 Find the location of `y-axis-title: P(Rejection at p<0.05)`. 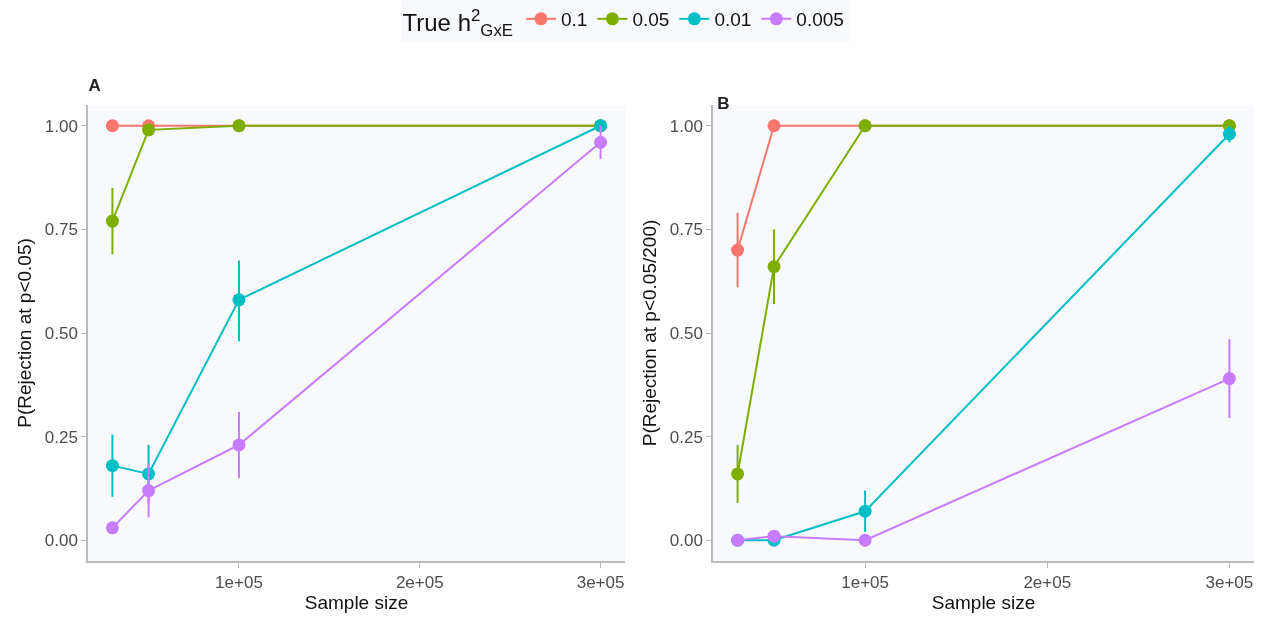

y-axis-title: P(Rejection at p<0.05) is located at coordinates (25, 333).